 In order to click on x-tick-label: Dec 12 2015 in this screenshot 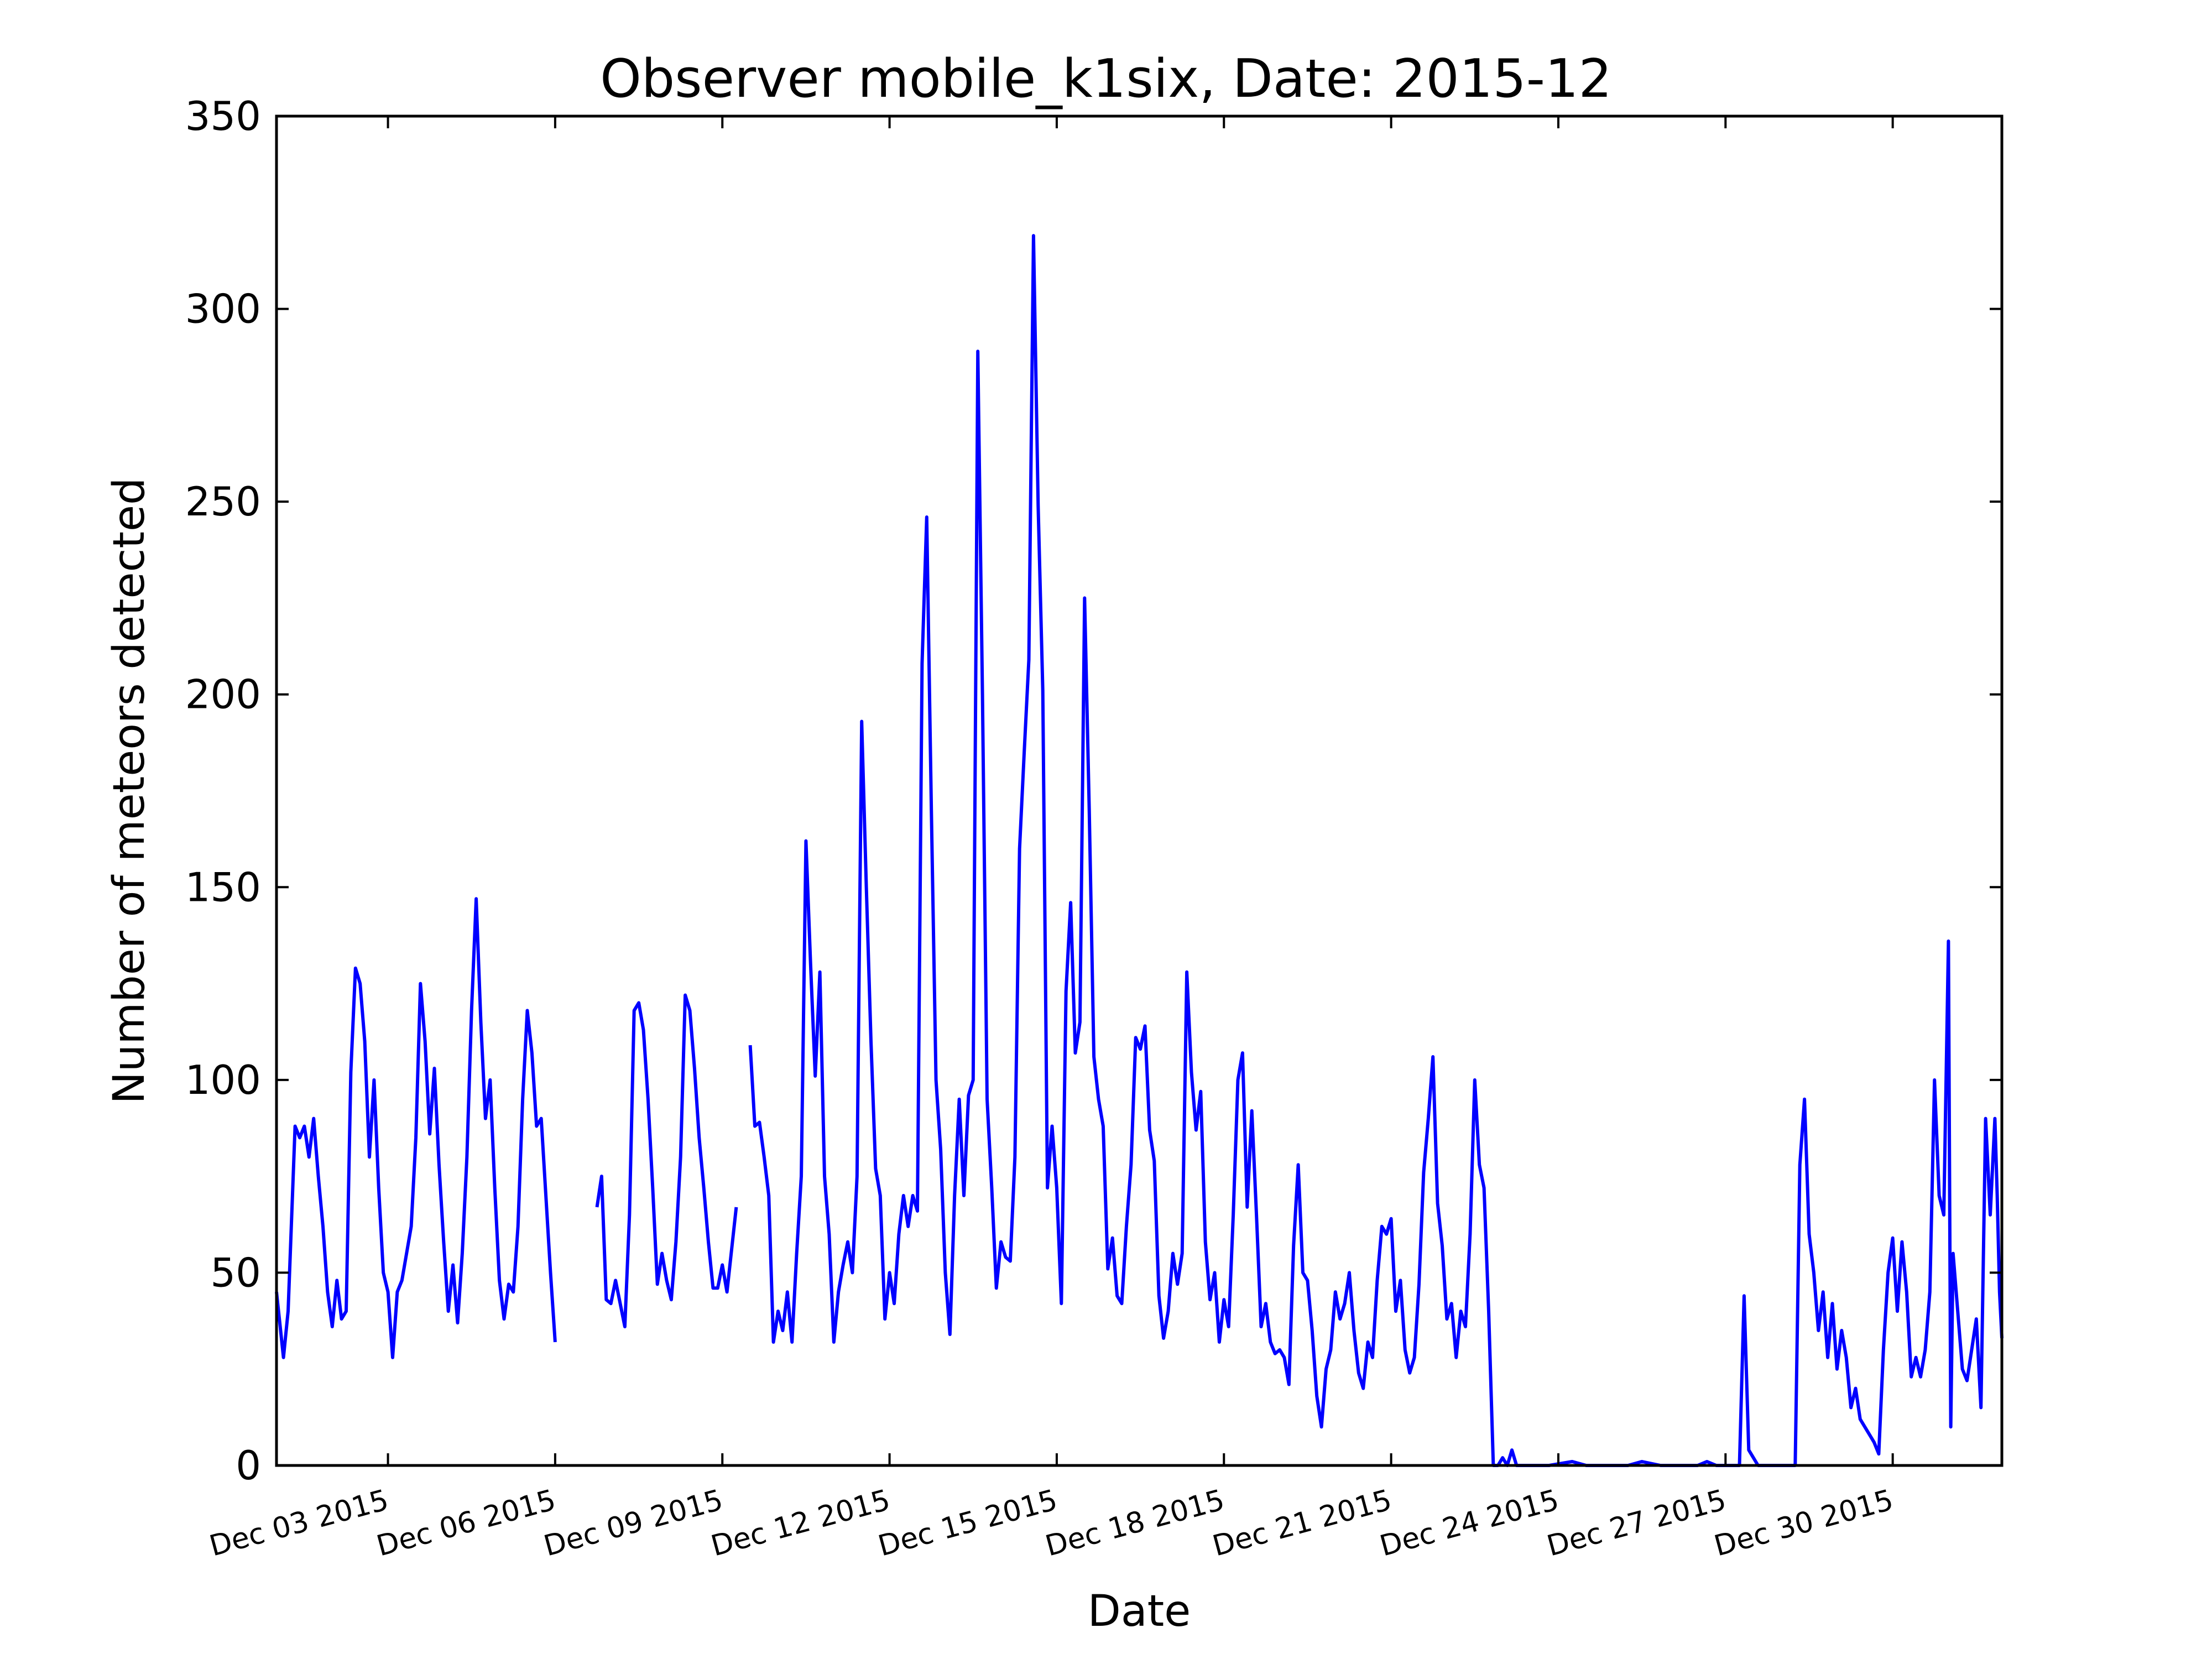, I will do `click(801, 1524)`.